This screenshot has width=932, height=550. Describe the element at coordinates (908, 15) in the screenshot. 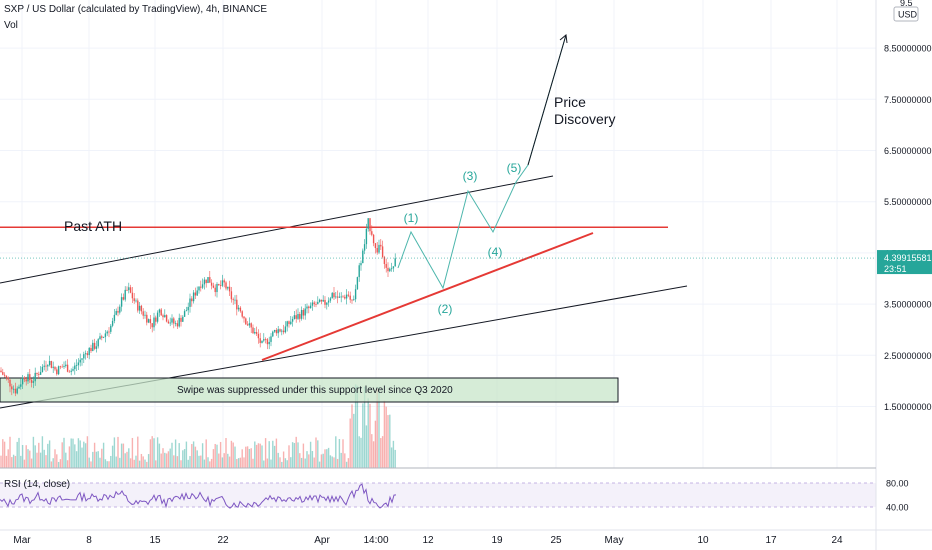

I see `currency-label: USD` at that location.